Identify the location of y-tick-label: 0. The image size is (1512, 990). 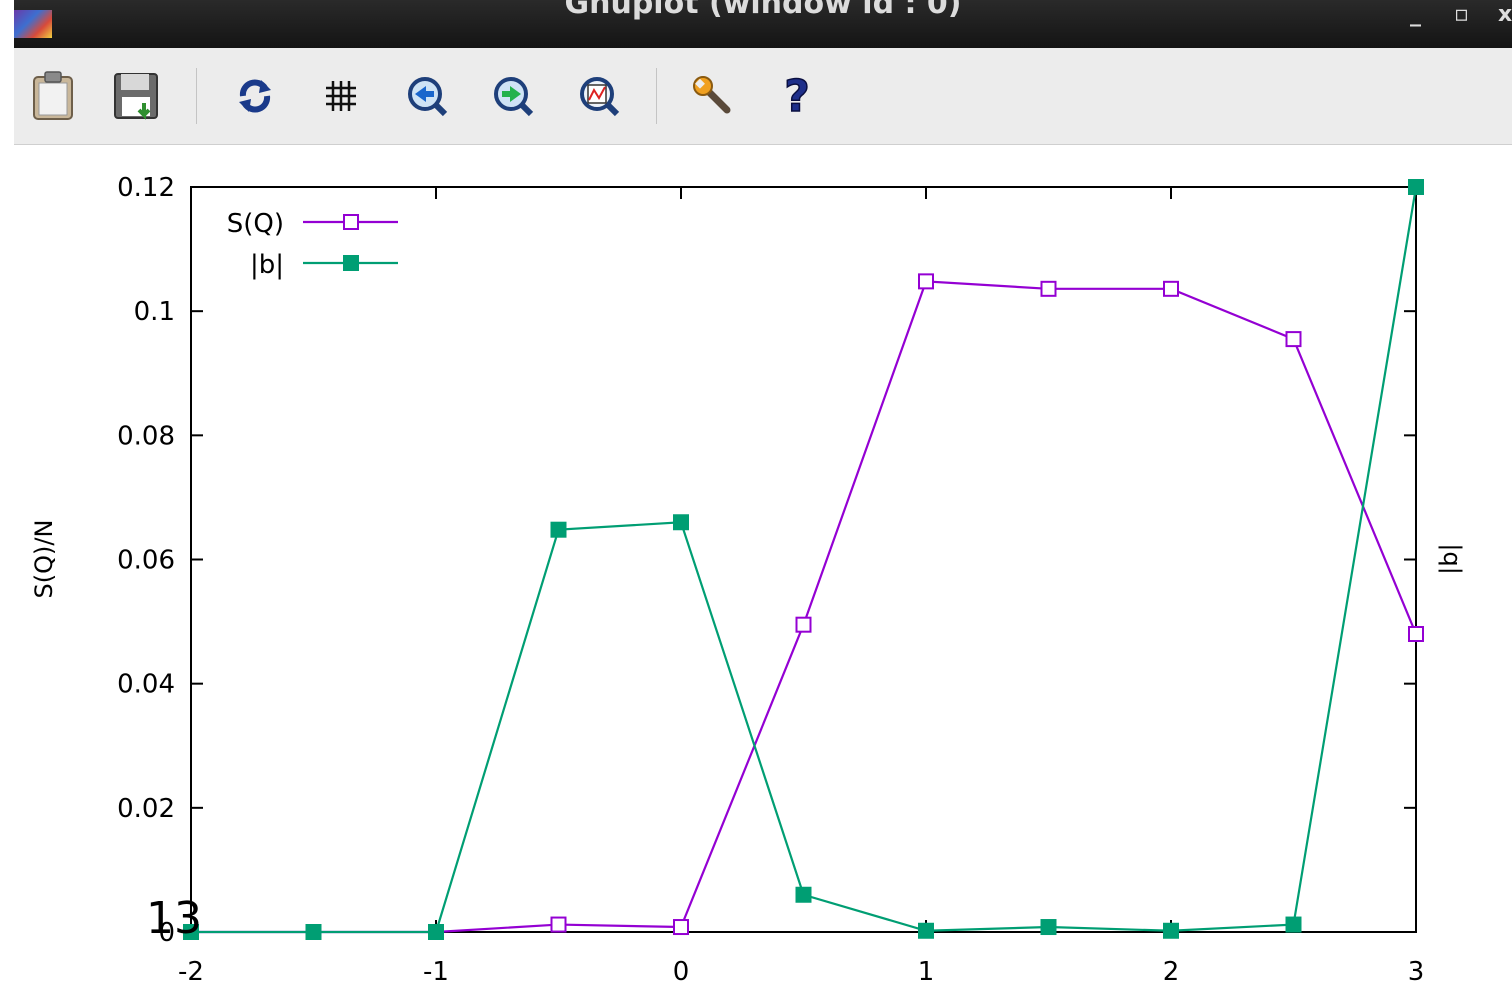
(166, 933).